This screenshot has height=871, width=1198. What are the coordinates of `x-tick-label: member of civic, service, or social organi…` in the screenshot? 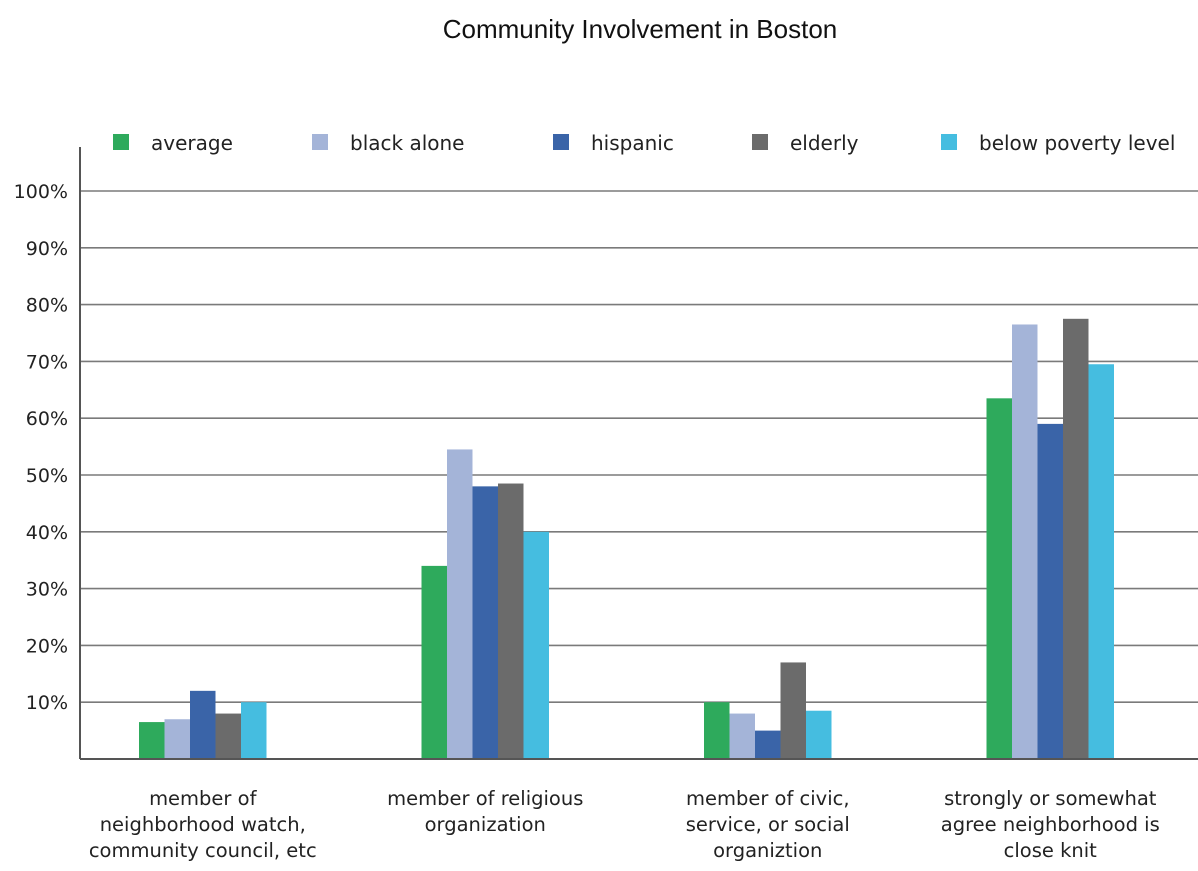 It's located at (768, 824).